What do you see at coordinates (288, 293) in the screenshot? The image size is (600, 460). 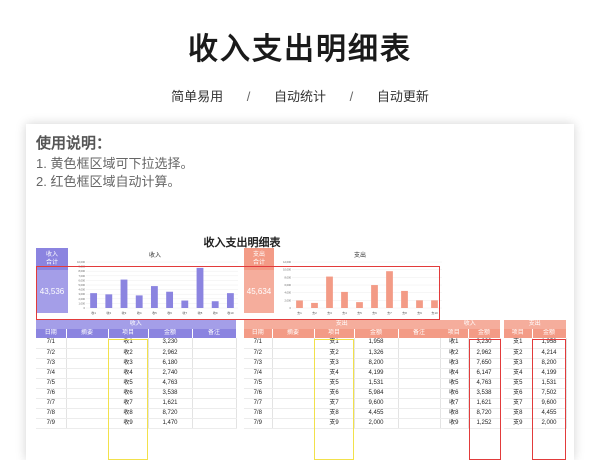 I see `expense-chart-ytick-label: 4,000` at bounding box center [288, 293].